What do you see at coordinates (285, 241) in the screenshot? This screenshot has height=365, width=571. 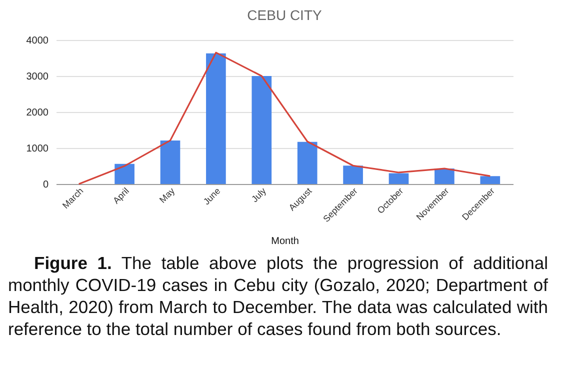 I see `x-axis-title: Month` at bounding box center [285, 241].